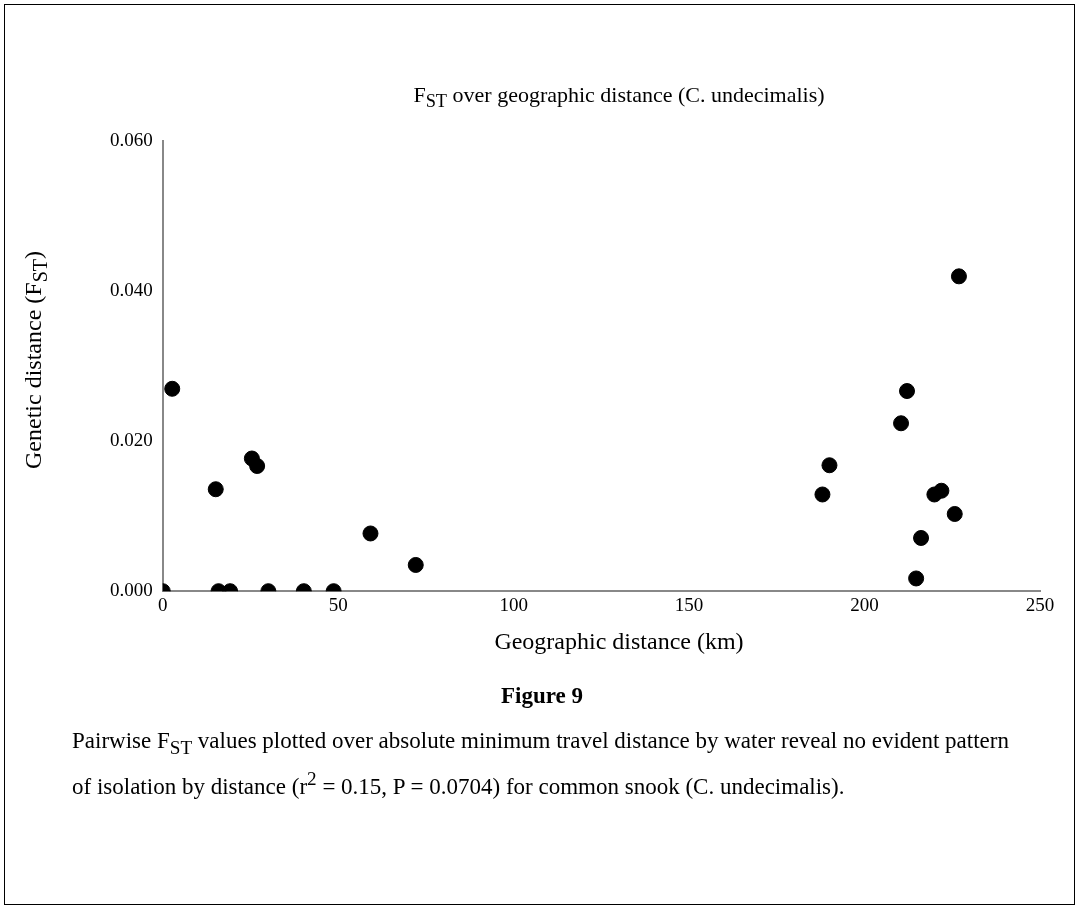 The height and width of the screenshot is (909, 1079). What do you see at coordinates (864, 604) in the screenshot?
I see `x-tick-label: 200` at bounding box center [864, 604].